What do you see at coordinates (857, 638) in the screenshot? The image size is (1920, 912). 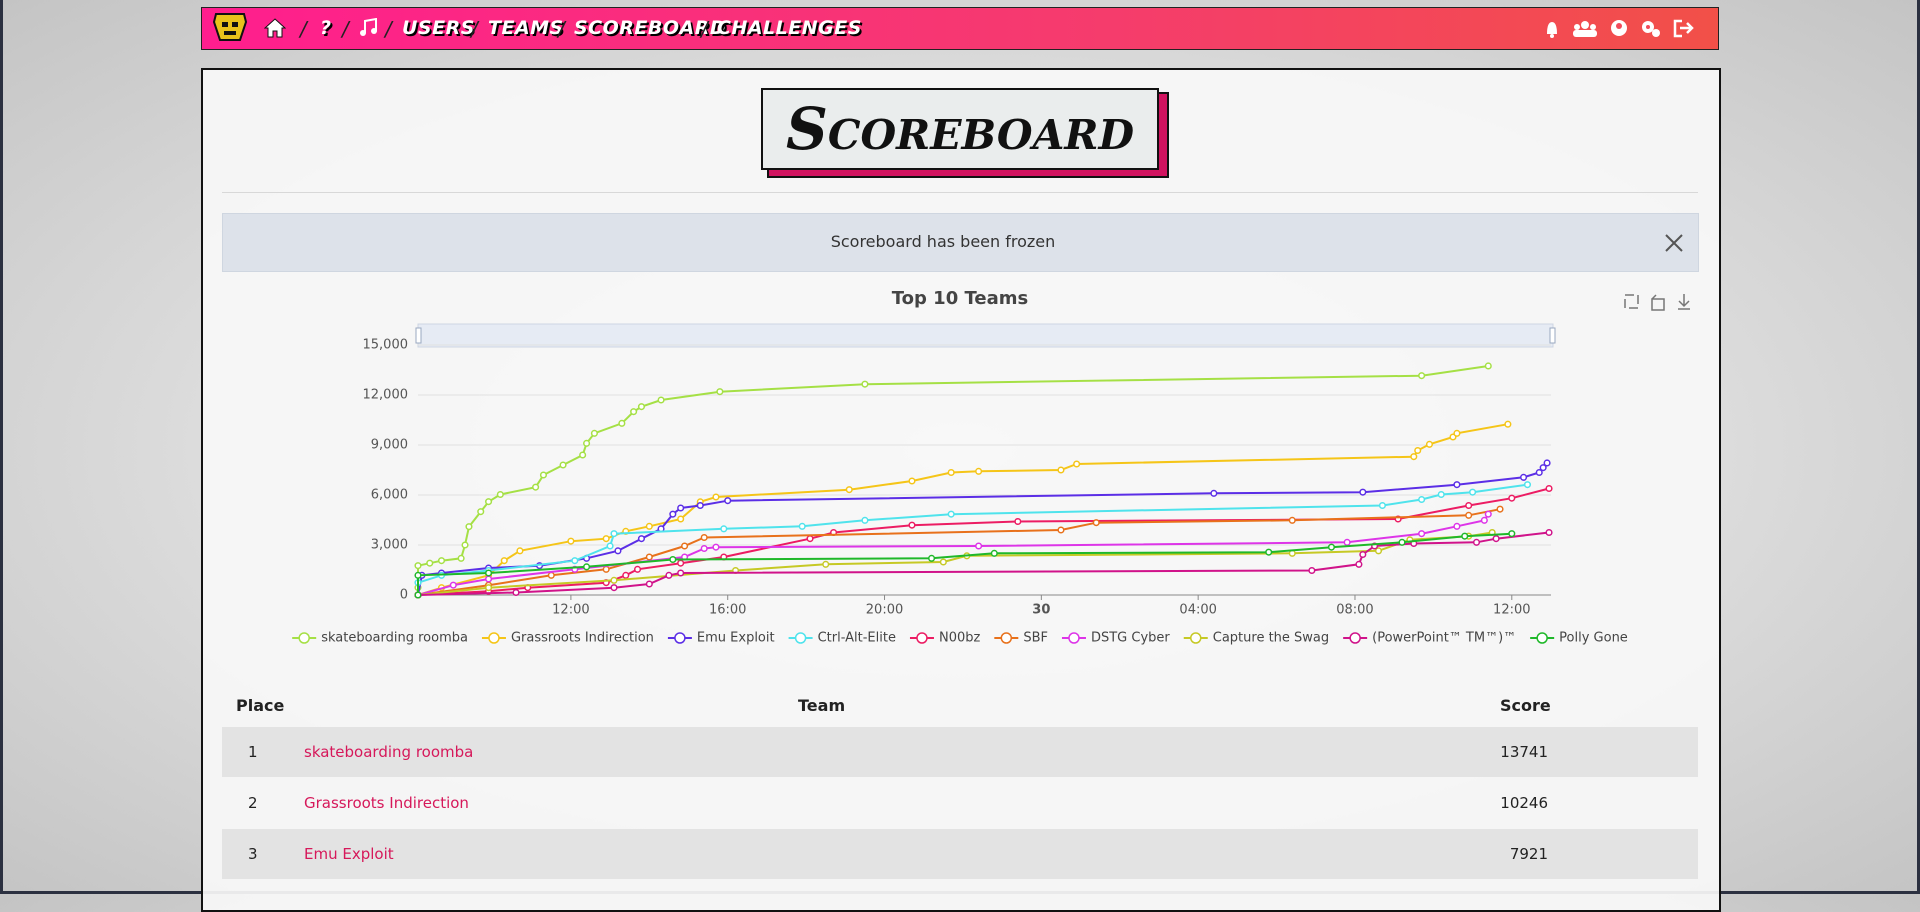 I see `legend-label: Ctrl-Alt-Elite` at bounding box center [857, 638].